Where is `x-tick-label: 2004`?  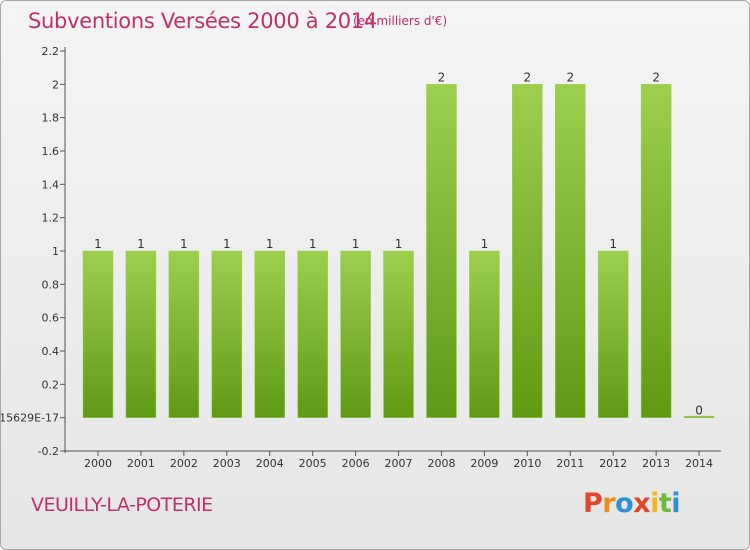 x-tick-label: 2004 is located at coordinates (270, 463).